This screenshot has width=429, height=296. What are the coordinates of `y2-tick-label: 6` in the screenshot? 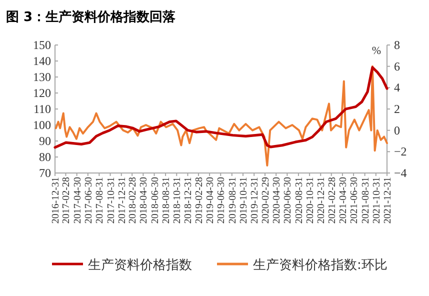 It's located at (397, 66).